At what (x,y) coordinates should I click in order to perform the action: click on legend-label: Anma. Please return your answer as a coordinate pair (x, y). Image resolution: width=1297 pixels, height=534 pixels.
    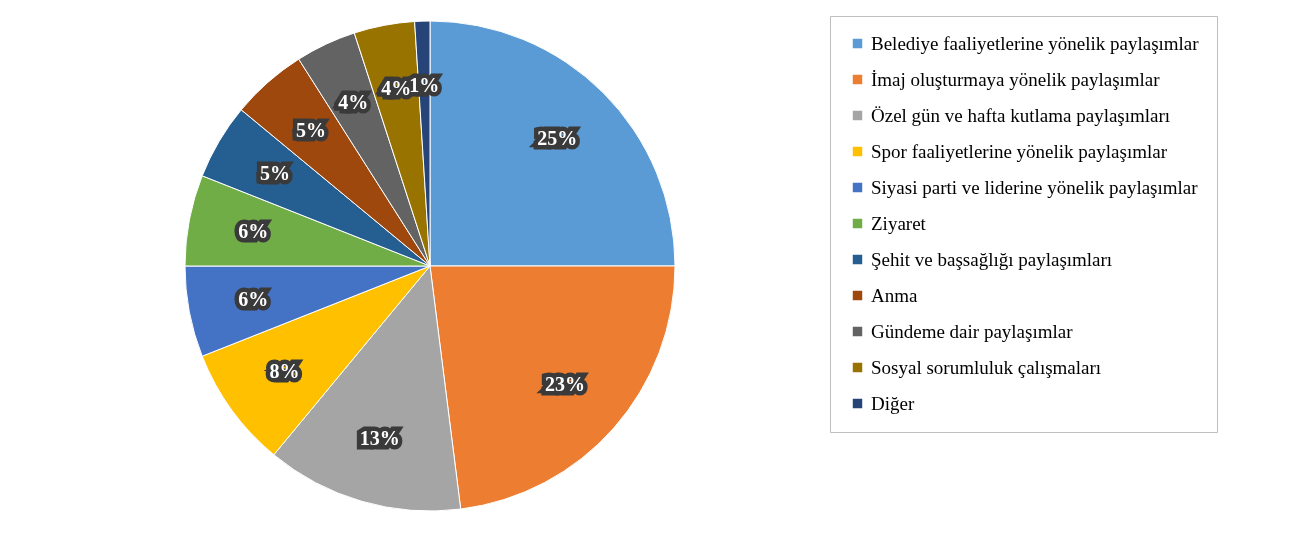
    Looking at the image, I should click on (894, 295).